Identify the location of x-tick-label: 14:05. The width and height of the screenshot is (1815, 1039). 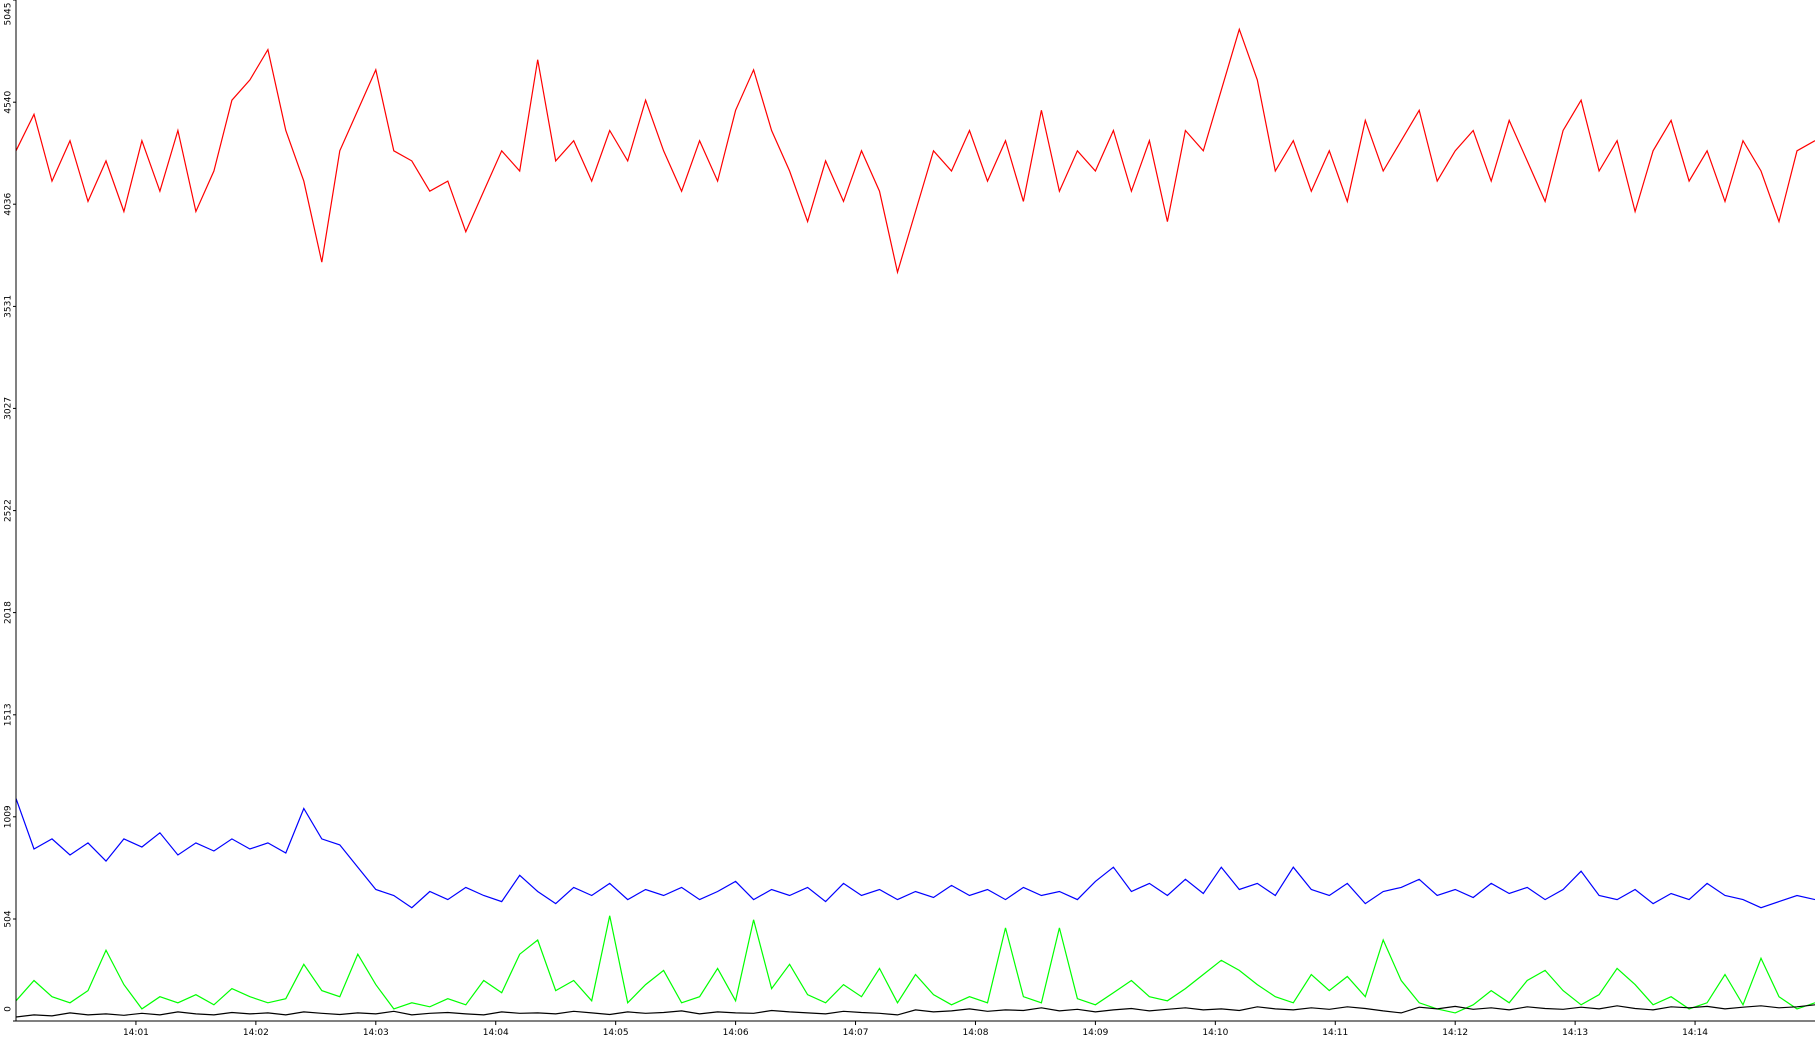
(616, 1033).